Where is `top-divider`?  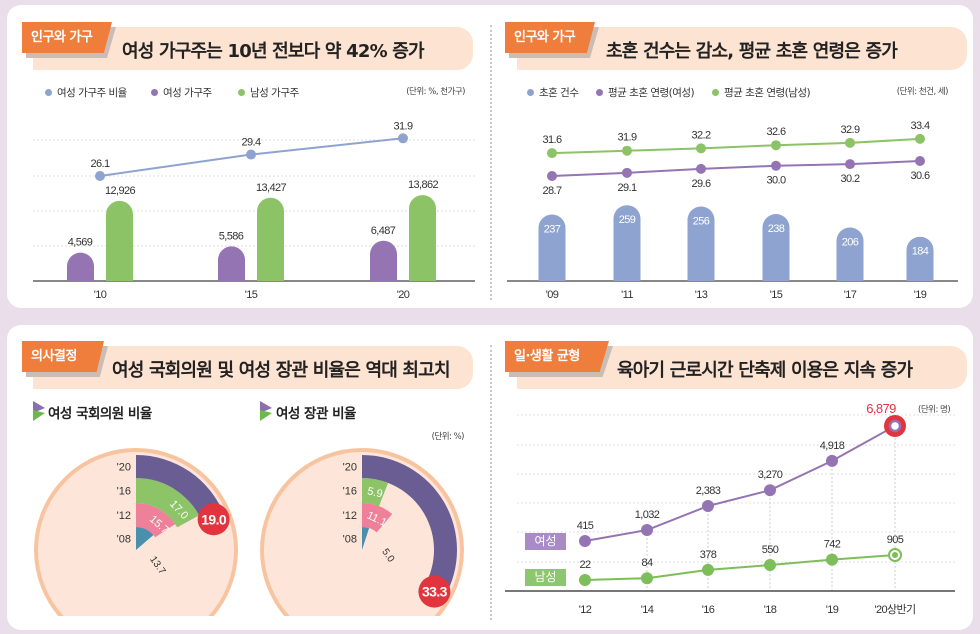
top-divider is located at coordinates (491, 162).